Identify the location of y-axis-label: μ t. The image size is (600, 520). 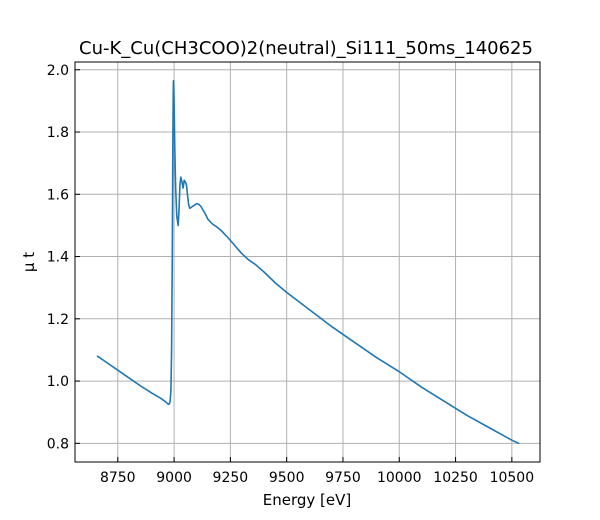
(29, 262).